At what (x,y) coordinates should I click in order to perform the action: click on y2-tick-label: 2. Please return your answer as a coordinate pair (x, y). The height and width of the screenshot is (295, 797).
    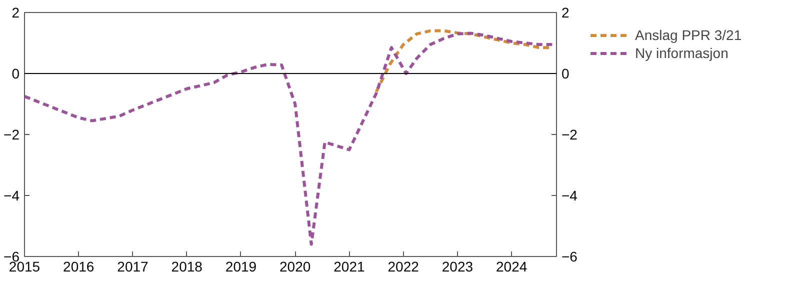
    Looking at the image, I should click on (566, 12).